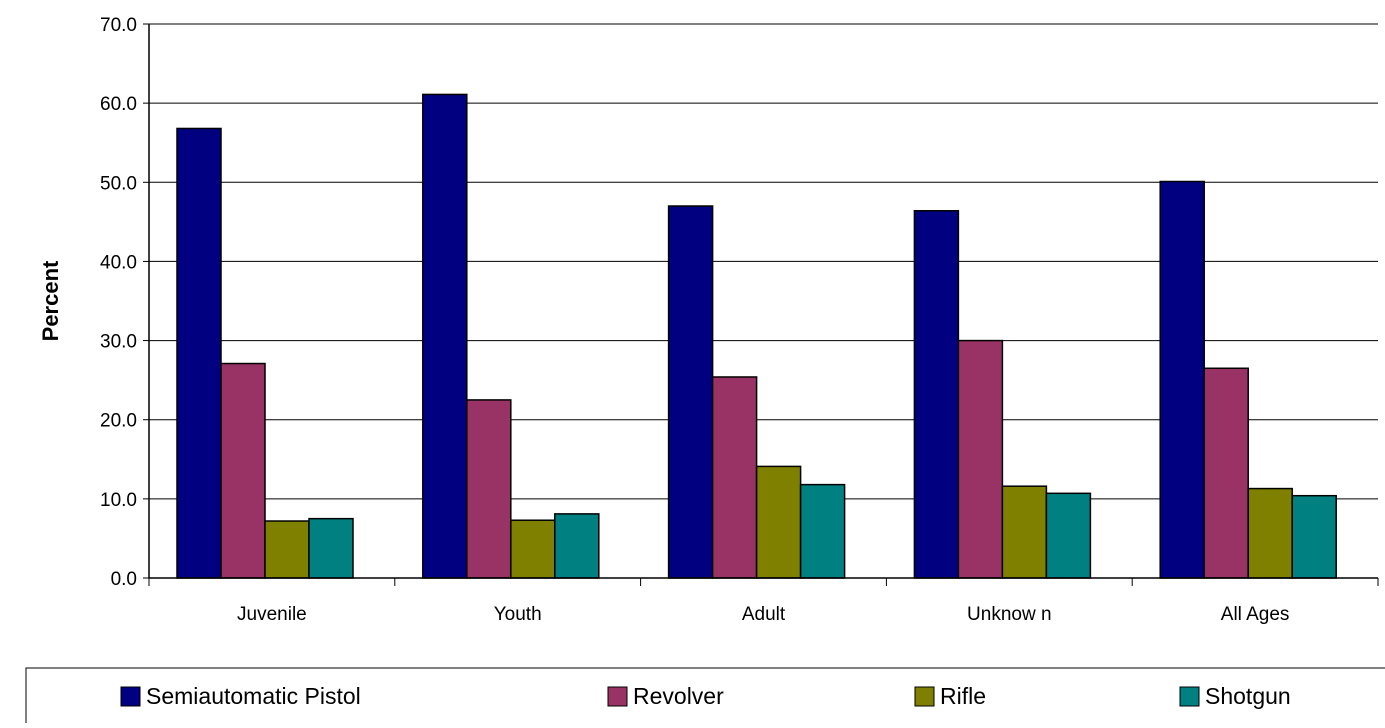  Describe the element at coordinates (124, 579) in the screenshot. I see `y-tick-label: 0.0` at that location.